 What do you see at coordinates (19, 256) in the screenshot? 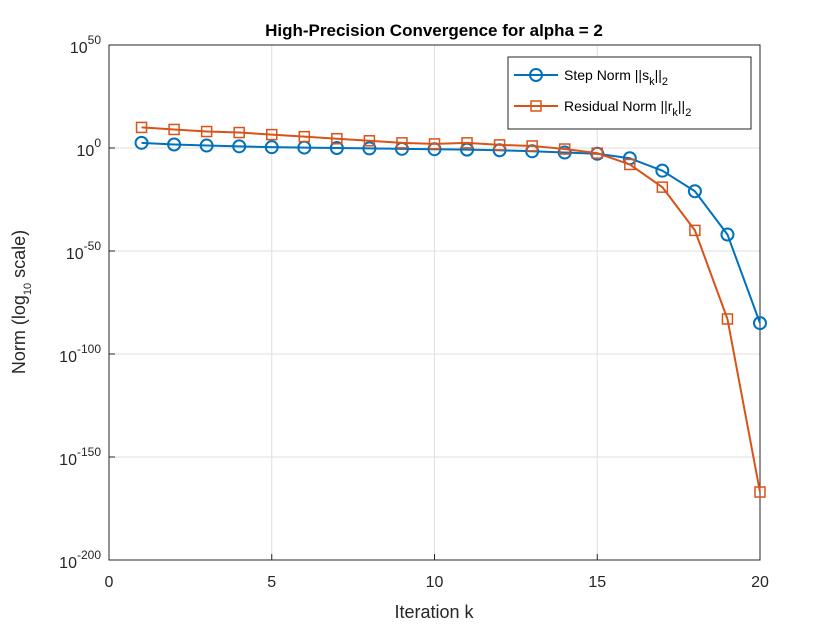
I see `y-axis-label-suffix: scale)` at bounding box center [19, 256].